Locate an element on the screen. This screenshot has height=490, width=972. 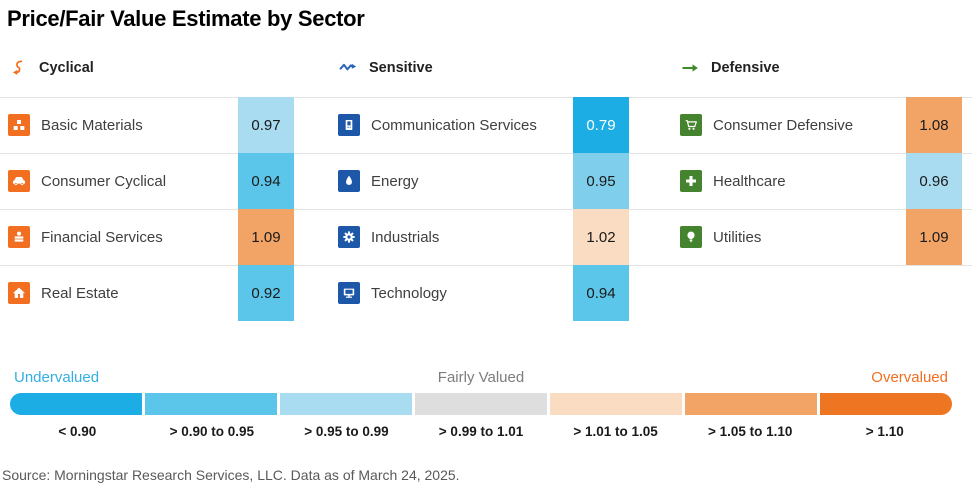
group-header-defensive: Defensive is located at coordinates (810, 68).